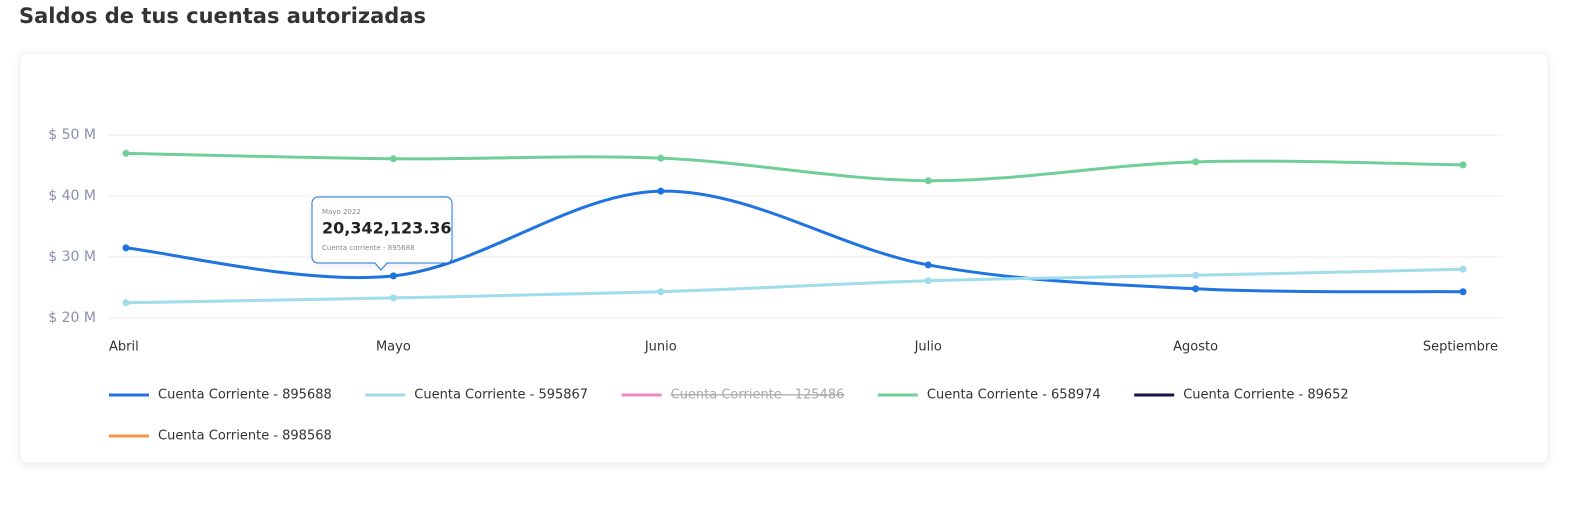 The width and height of the screenshot is (1590, 512). I want to click on y-tick-label: $ 50 M, so click(72, 135).